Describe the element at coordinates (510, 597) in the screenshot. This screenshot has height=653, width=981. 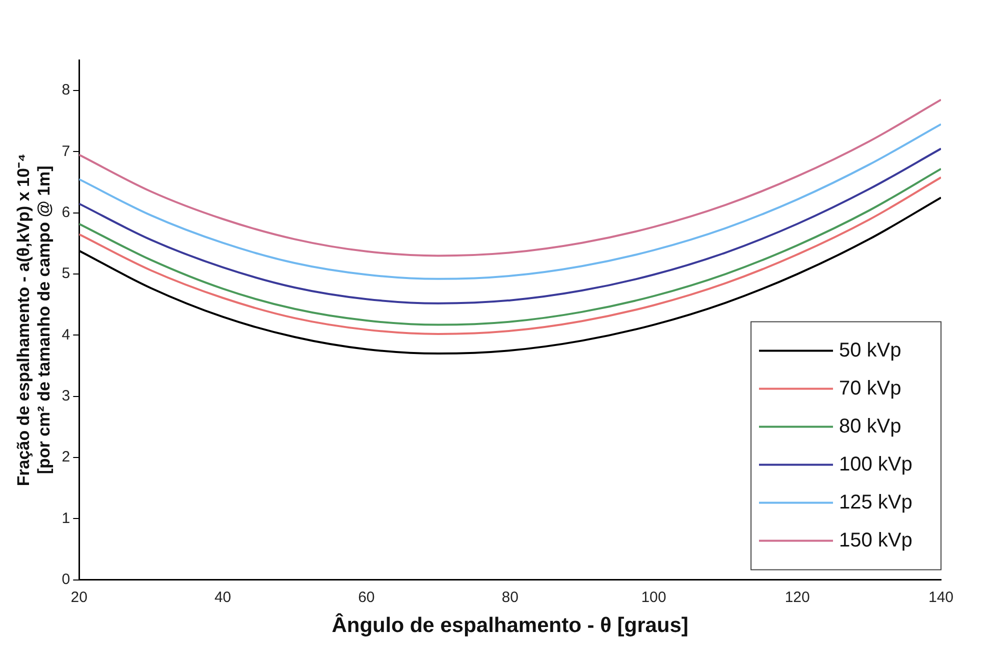
I see `x-tick-label: 80` at that location.